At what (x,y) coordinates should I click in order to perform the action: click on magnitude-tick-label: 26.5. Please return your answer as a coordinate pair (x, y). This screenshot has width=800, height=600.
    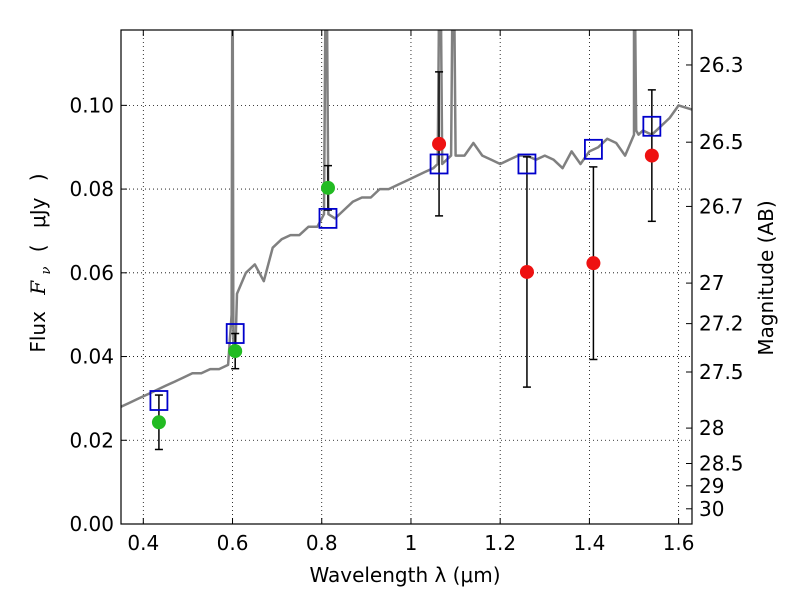
    Looking at the image, I should click on (721, 142).